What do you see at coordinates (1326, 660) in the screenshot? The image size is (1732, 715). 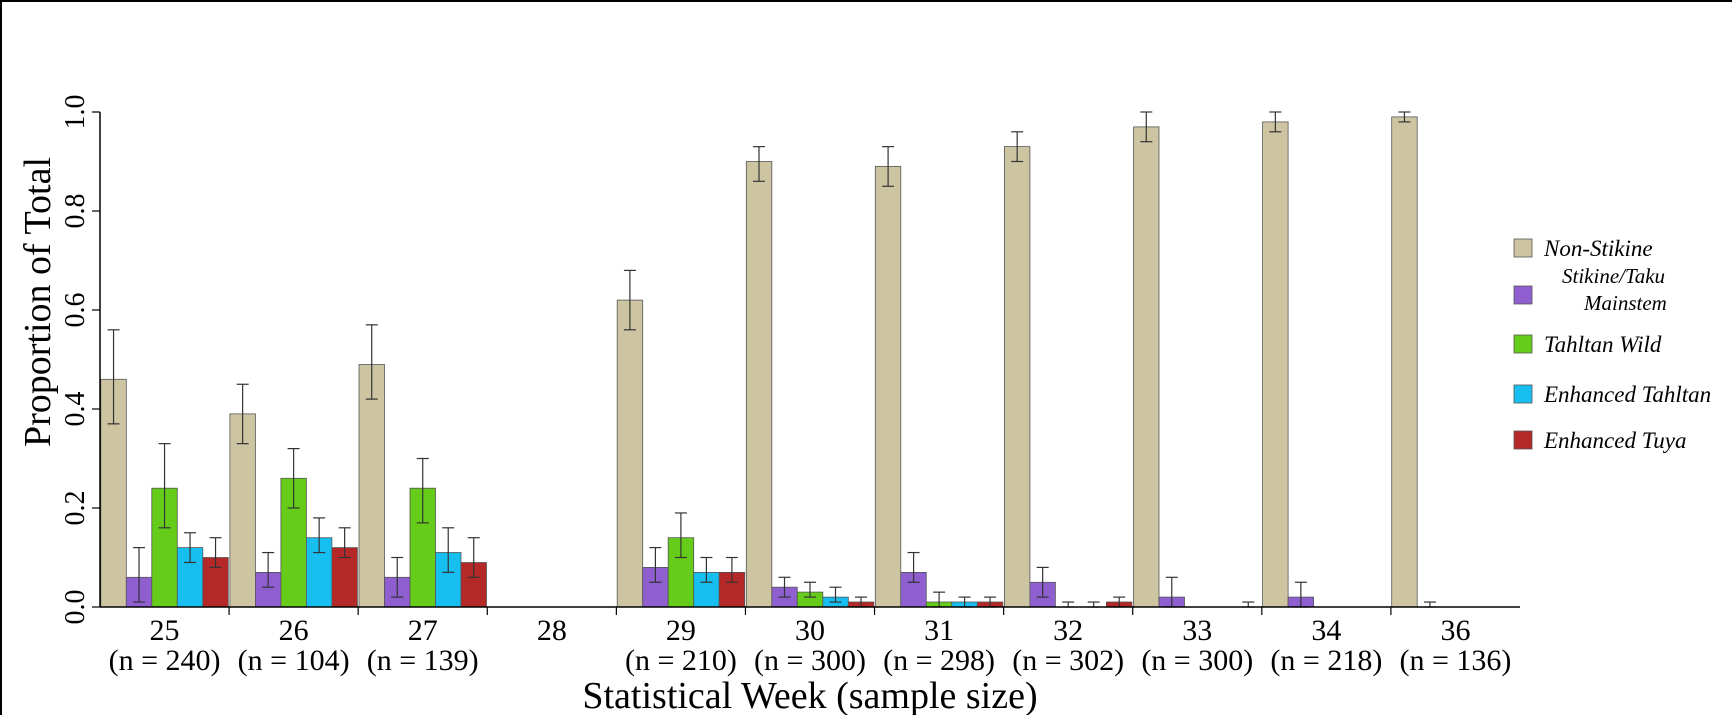 I see `x-tick-label-sample-size: (n = 218)` at bounding box center [1326, 660].